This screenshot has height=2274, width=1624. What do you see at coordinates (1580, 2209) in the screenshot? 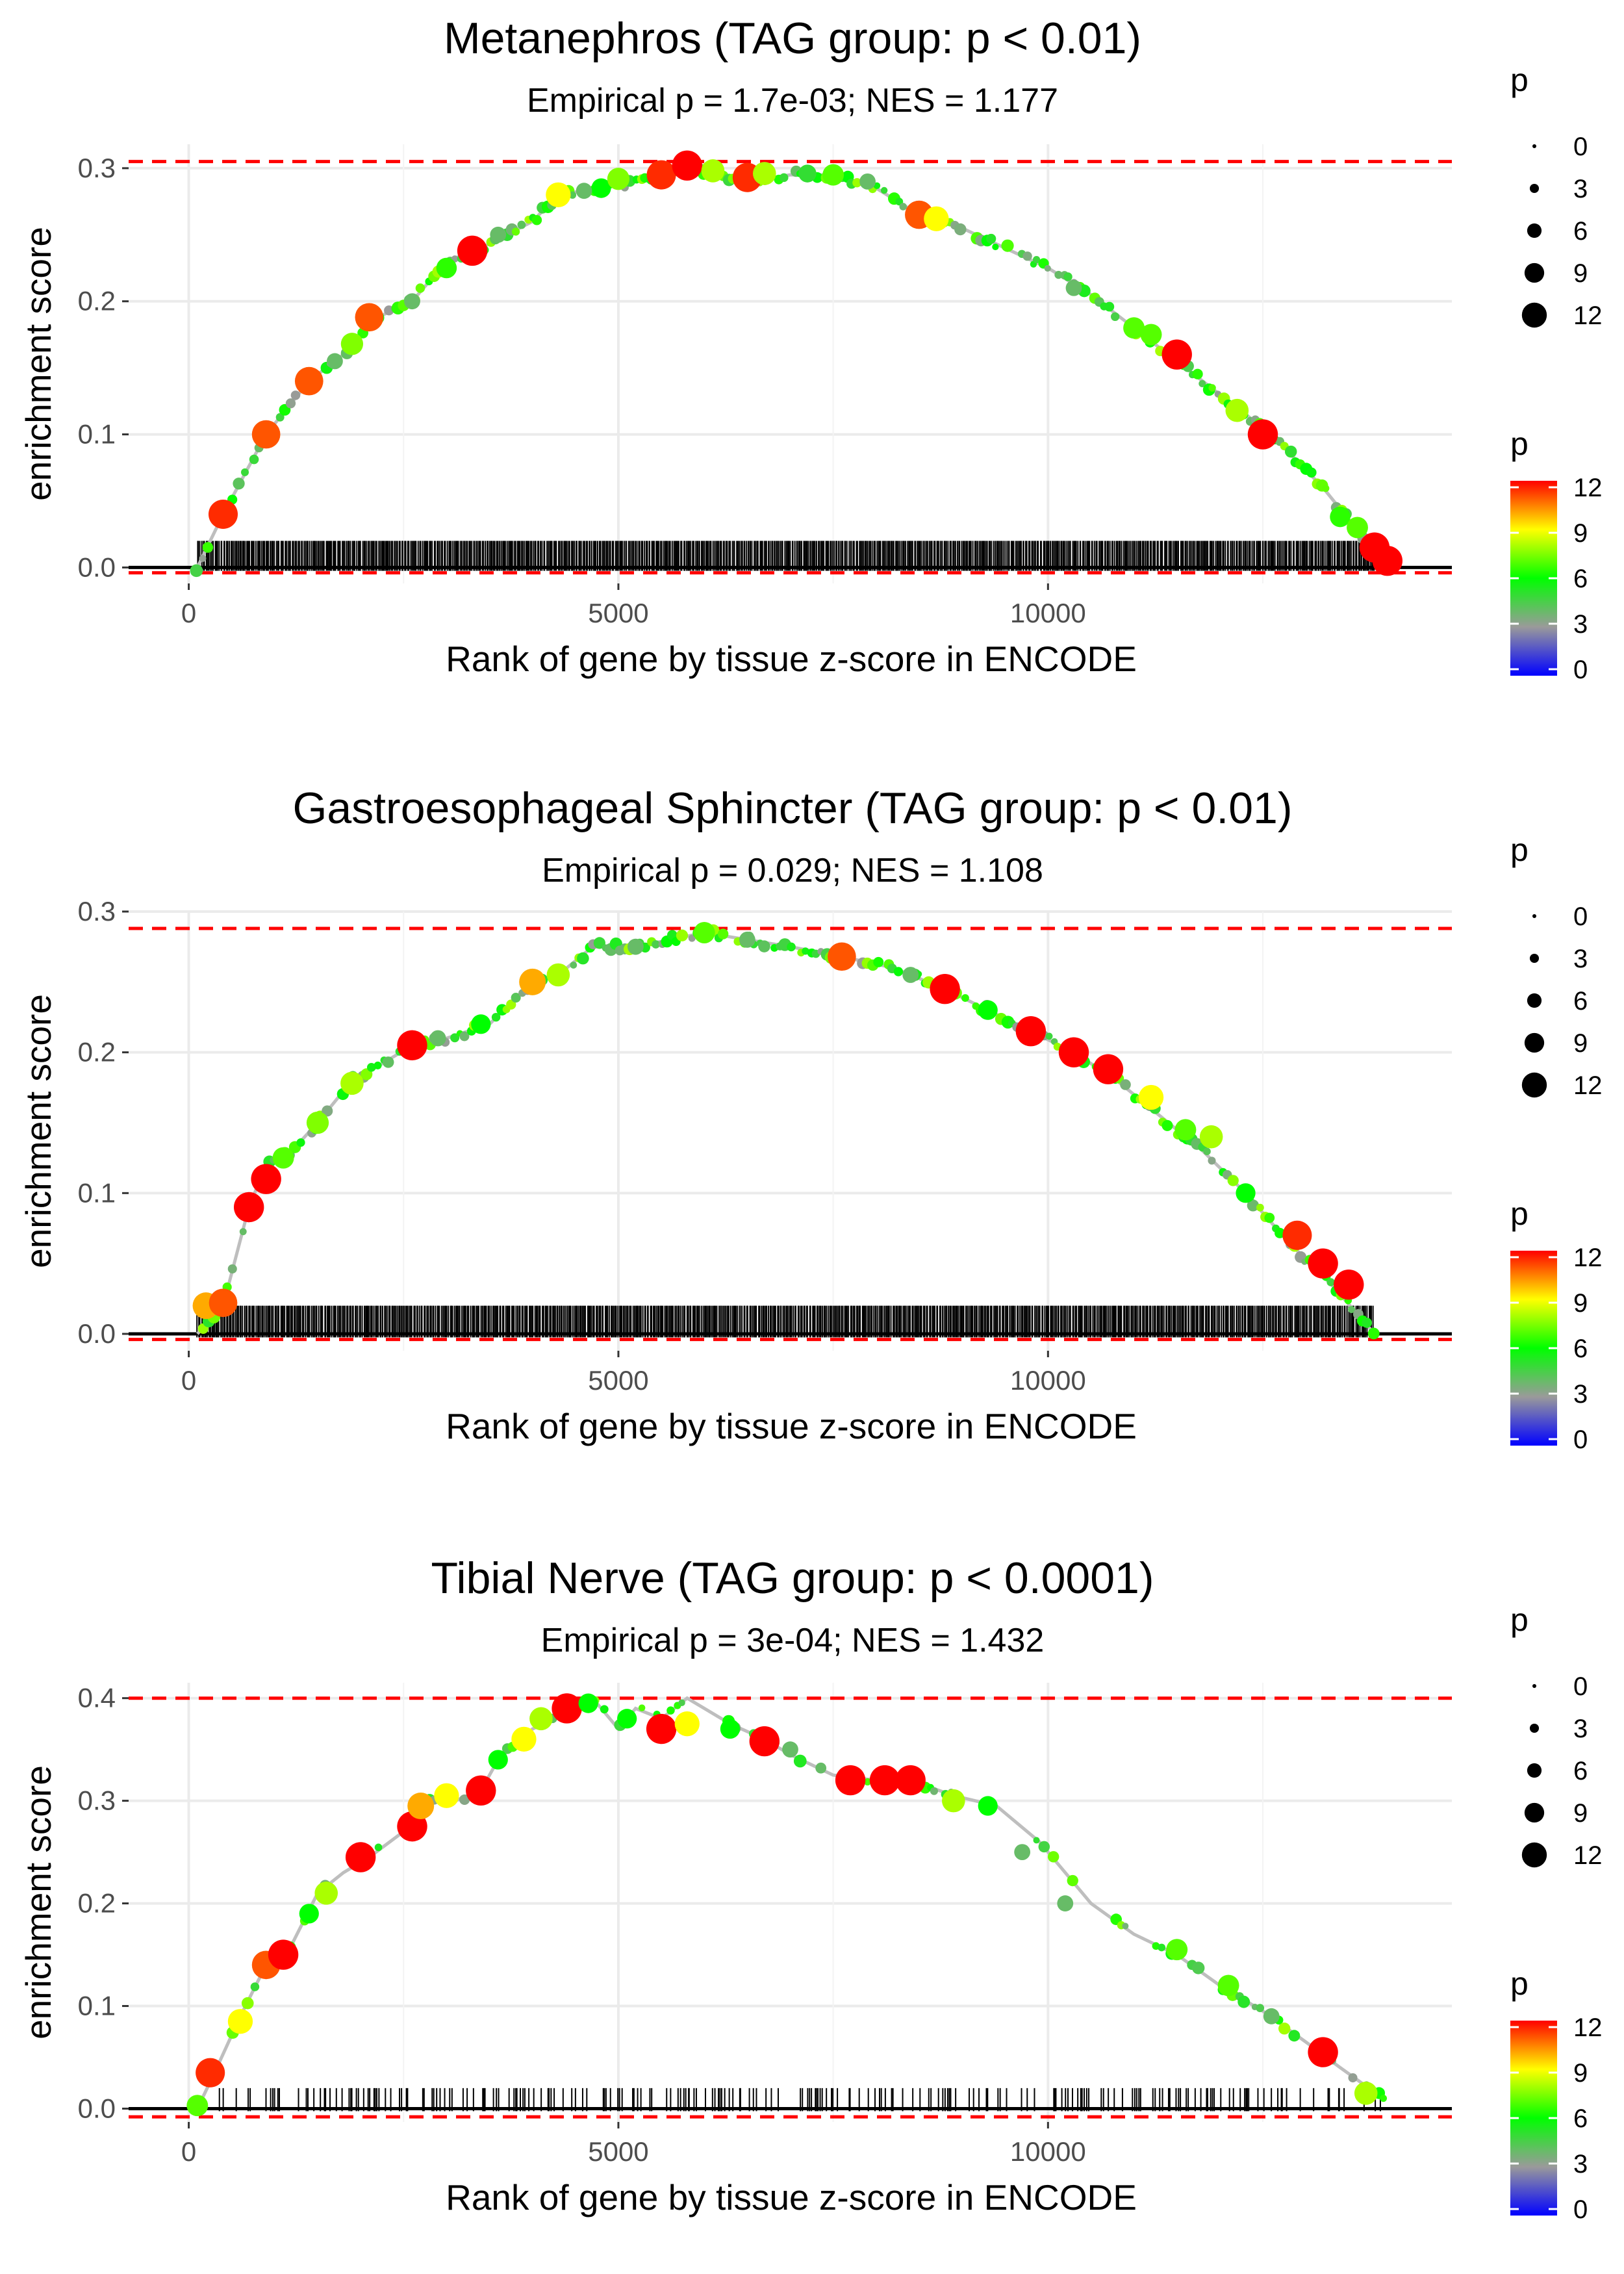
I see `color-legend-label: 0` at bounding box center [1580, 2209].